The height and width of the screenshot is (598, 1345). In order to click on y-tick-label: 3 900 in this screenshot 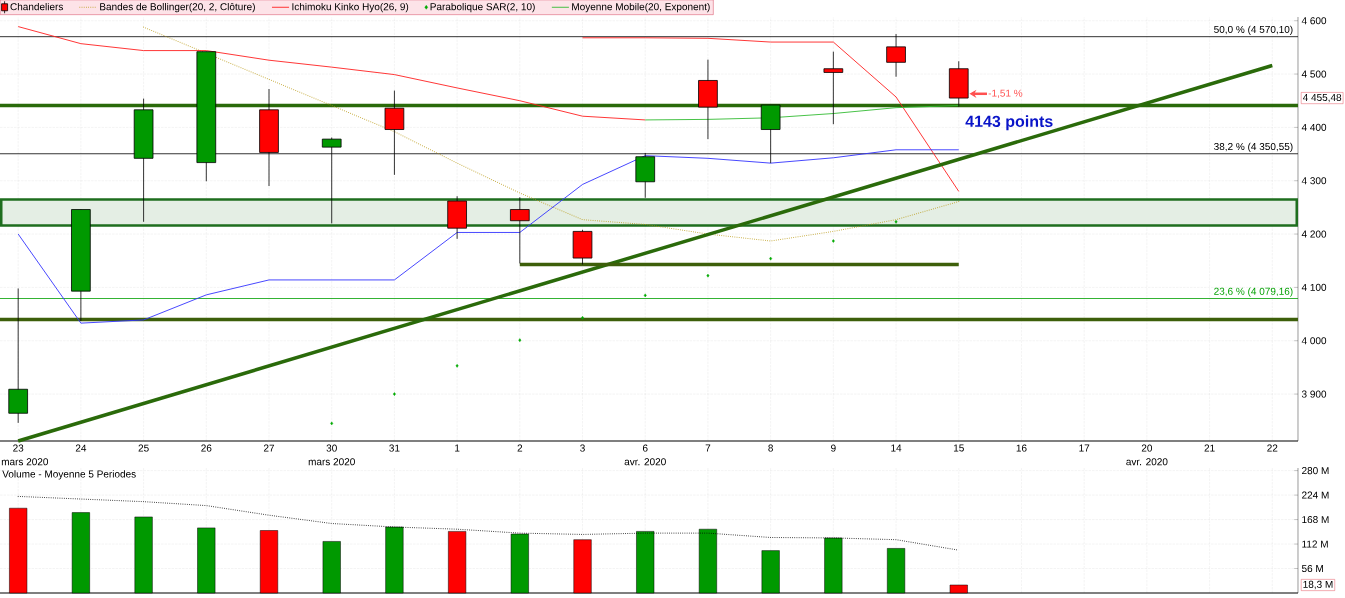, I will do `click(1314, 394)`.